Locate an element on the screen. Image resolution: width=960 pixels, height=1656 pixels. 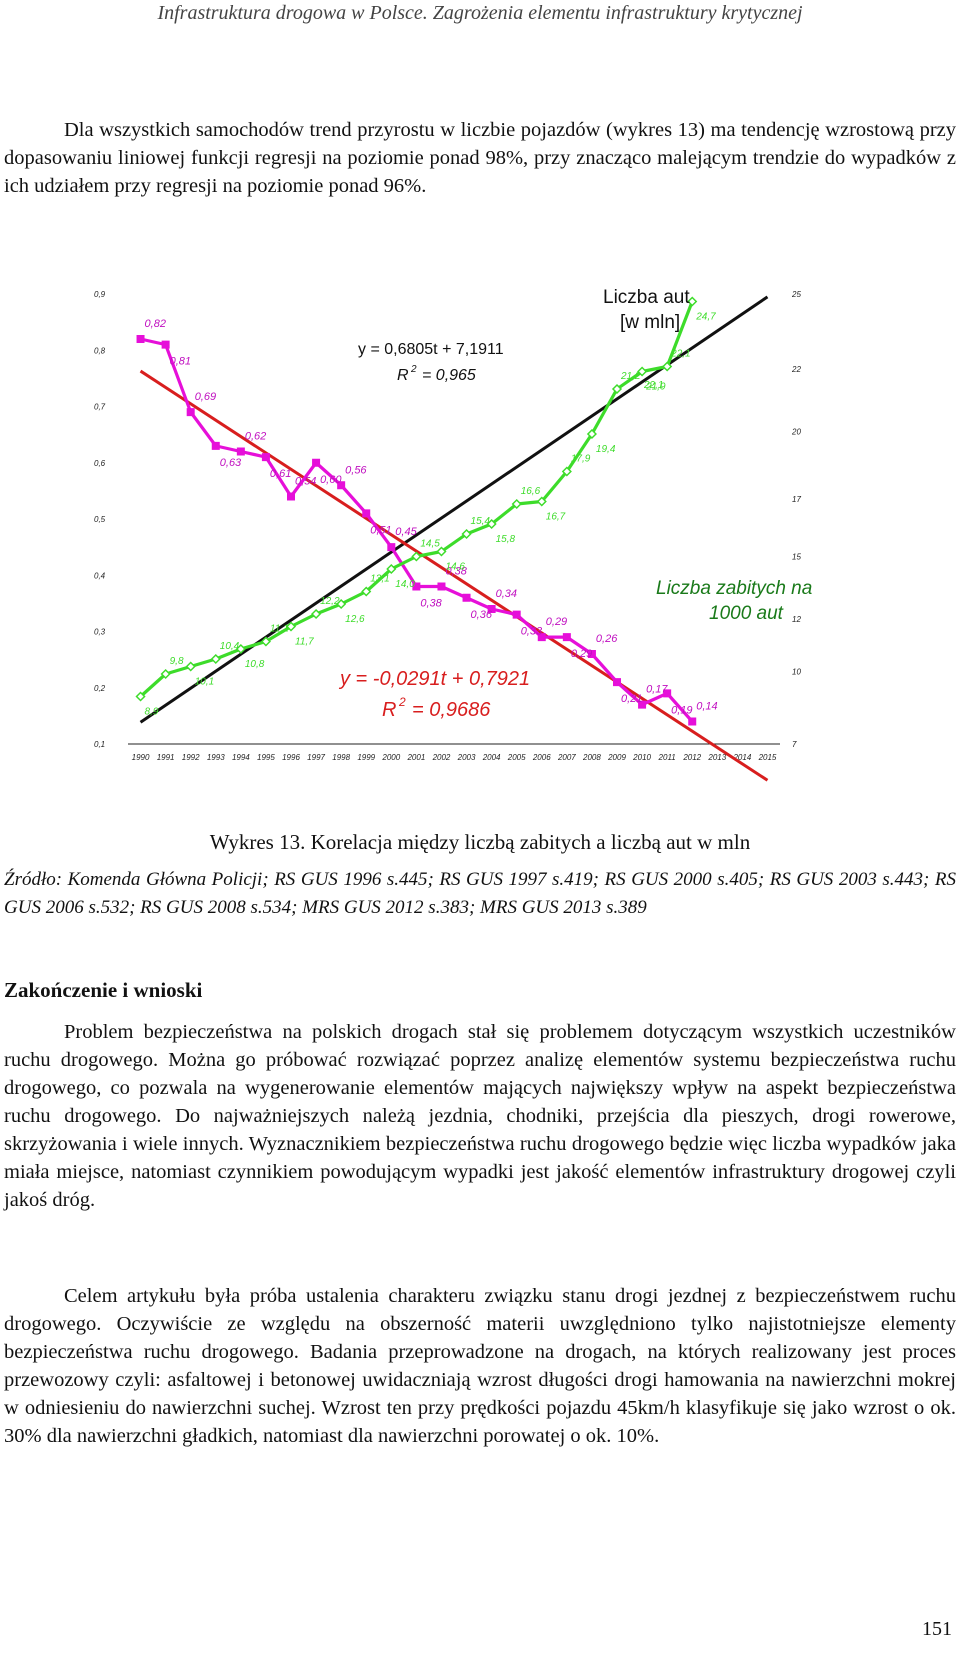
data-label-cars: 17,9 is located at coordinates (581, 459).